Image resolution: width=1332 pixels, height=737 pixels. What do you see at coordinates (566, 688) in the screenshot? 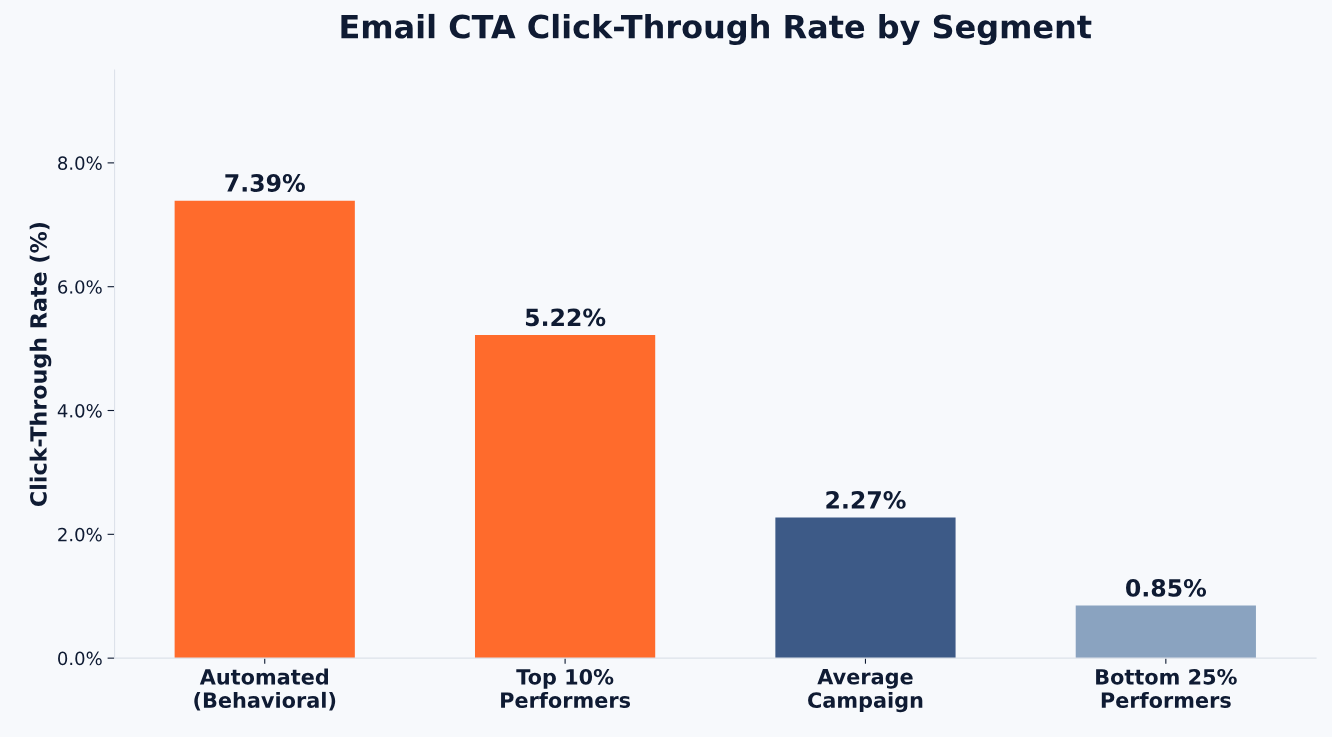
I see `x-tick-label: Top 10% Performers` at bounding box center [566, 688].